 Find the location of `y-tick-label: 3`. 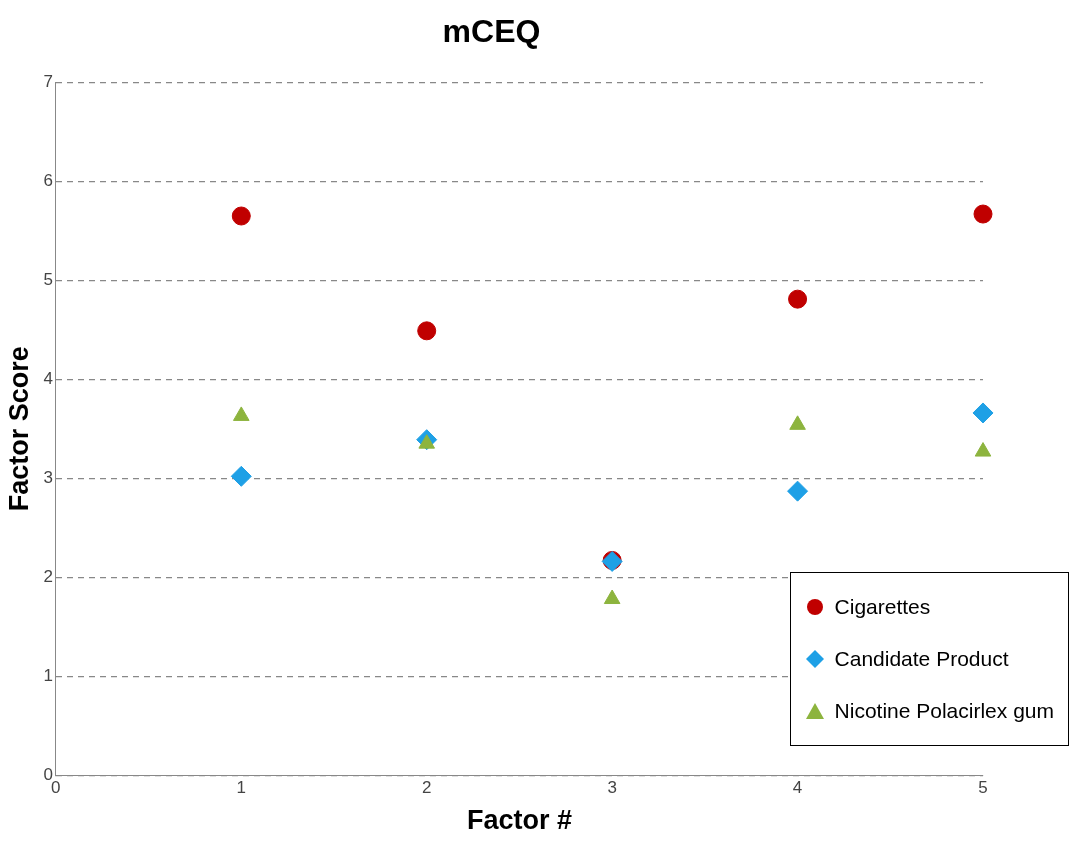

y-tick-label: 3 is located at coordinates (48, 477).